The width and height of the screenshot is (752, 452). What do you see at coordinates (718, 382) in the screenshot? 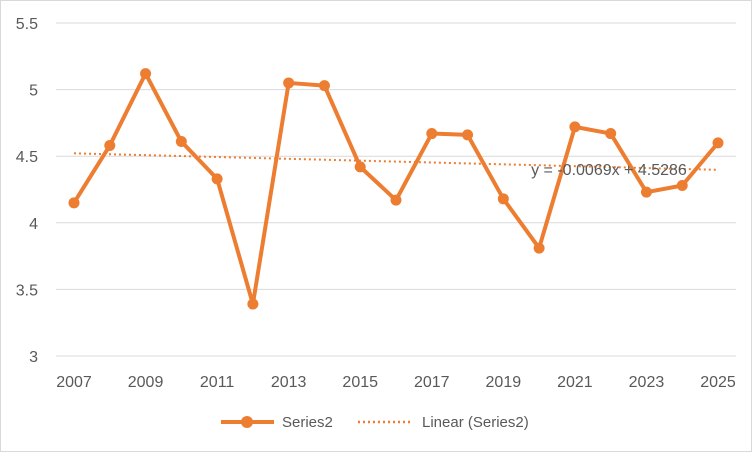
I see `x-tick-label: 2025` at bounding box center [718, 382].